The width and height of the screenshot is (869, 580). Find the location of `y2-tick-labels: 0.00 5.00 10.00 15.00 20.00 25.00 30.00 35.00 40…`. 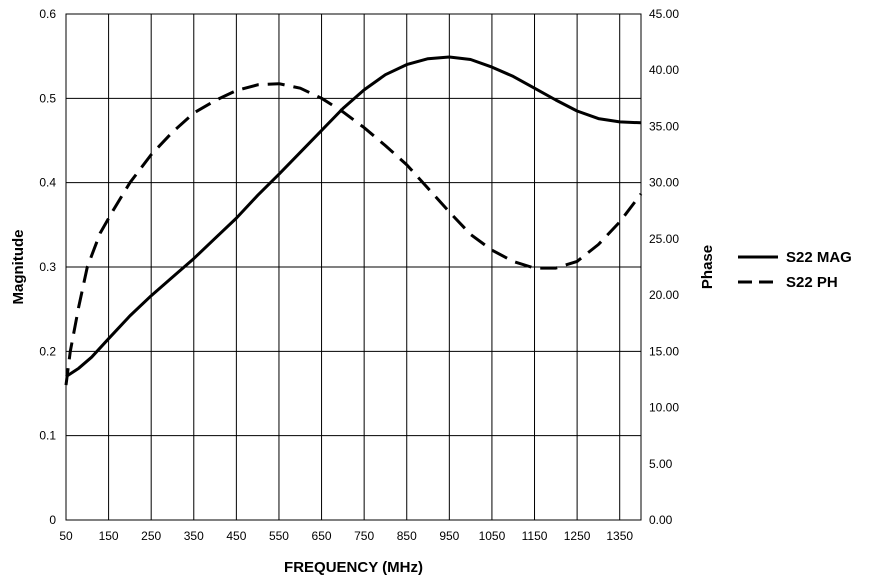

y2-tick-labels: 0.00 5.00 10.00 15.00 20.00 25.00 30.00 35.00 40… is located at coordinates (664, 267).